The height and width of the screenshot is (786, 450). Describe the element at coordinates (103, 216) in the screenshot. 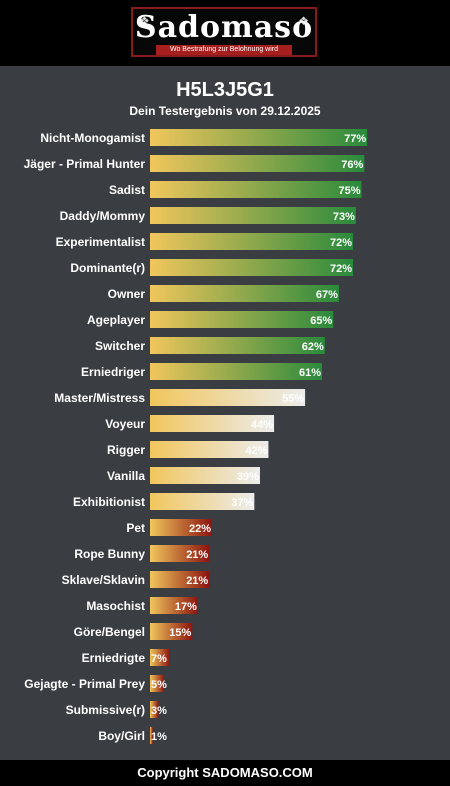

I see `category-label: Daddy/Mommy` at that location.